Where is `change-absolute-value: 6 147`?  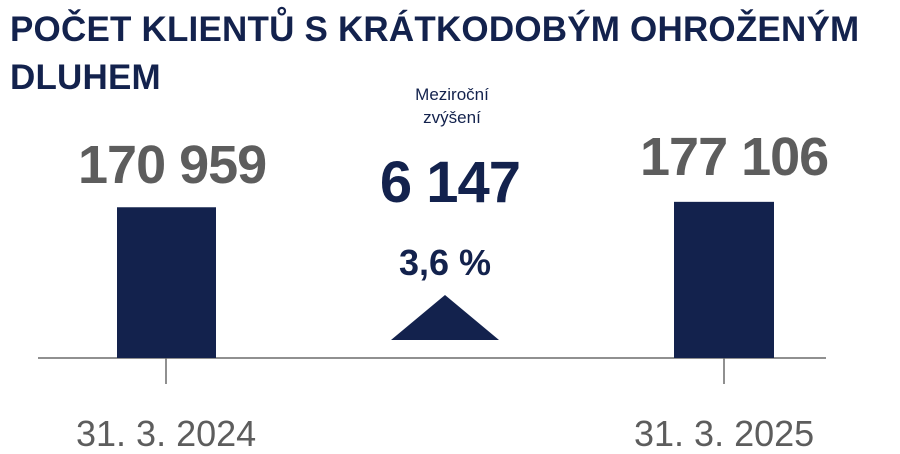 change-absolute-value: 6 147 is located at coordinates (450, 182).